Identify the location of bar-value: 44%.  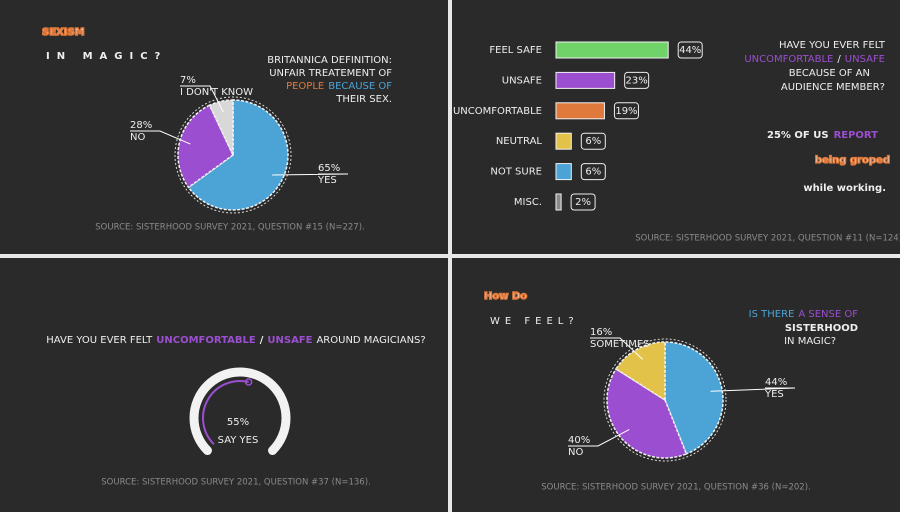
(690, 50).